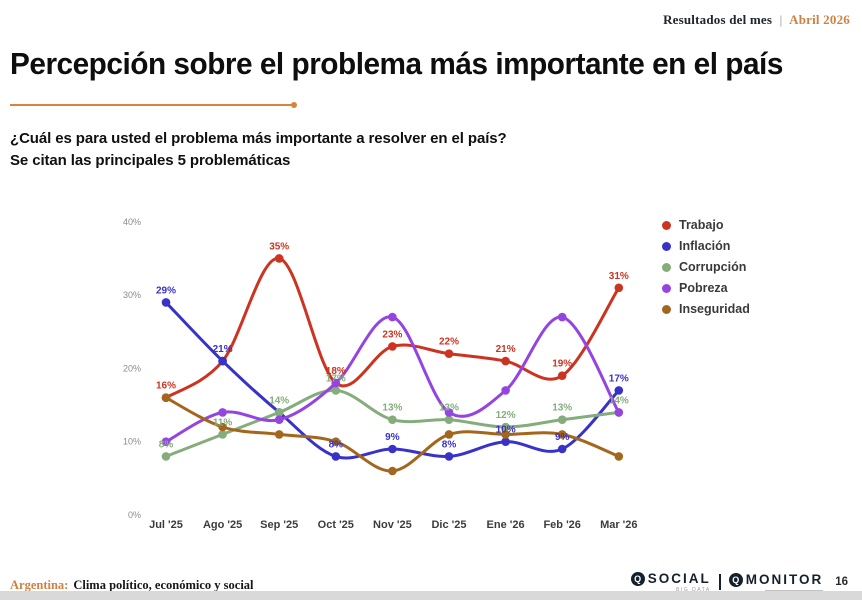  I want to click on legend-label: Pobreza, so click(703, 288).